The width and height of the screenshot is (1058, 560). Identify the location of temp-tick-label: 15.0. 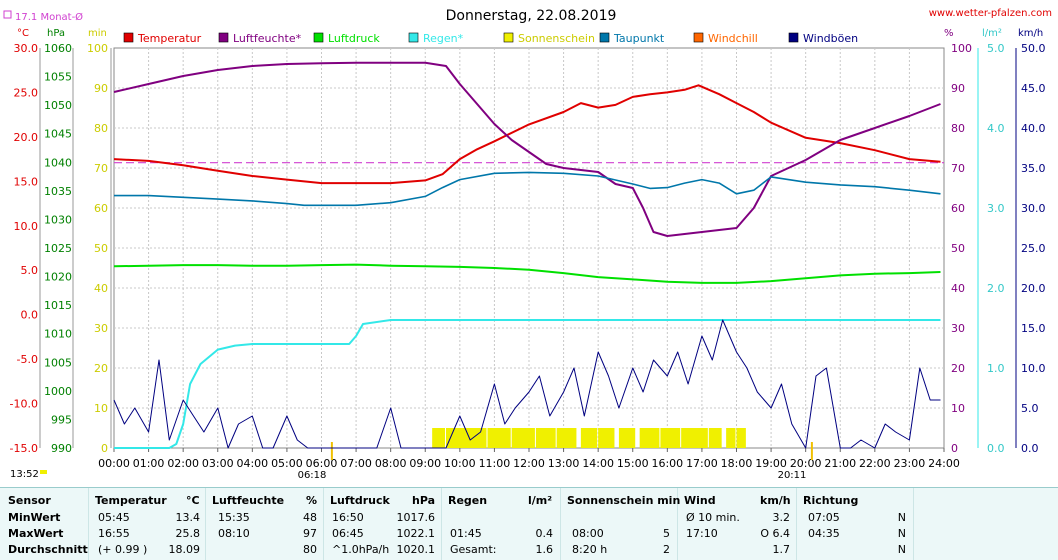
(26, 181).